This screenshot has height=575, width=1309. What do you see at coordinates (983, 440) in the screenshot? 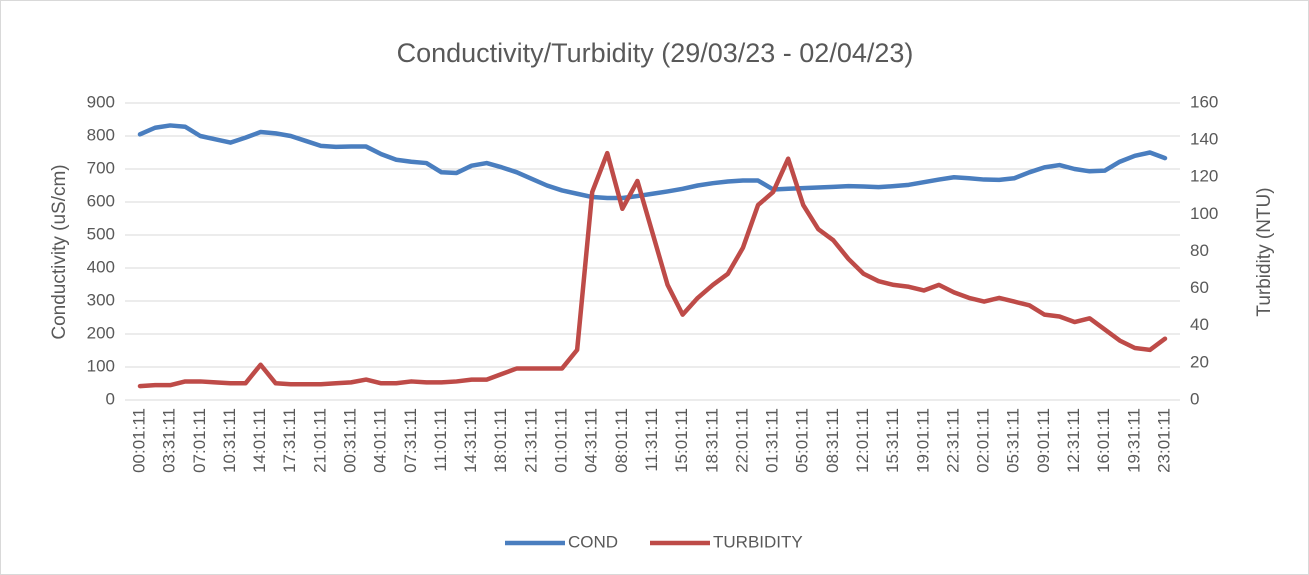
I see `x-tick-label: 02:01:11` at bounding box center [983, 440].